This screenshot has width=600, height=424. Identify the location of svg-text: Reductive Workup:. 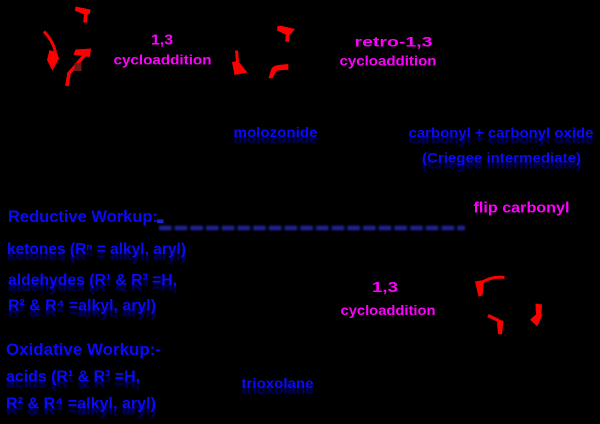
(83, 216).